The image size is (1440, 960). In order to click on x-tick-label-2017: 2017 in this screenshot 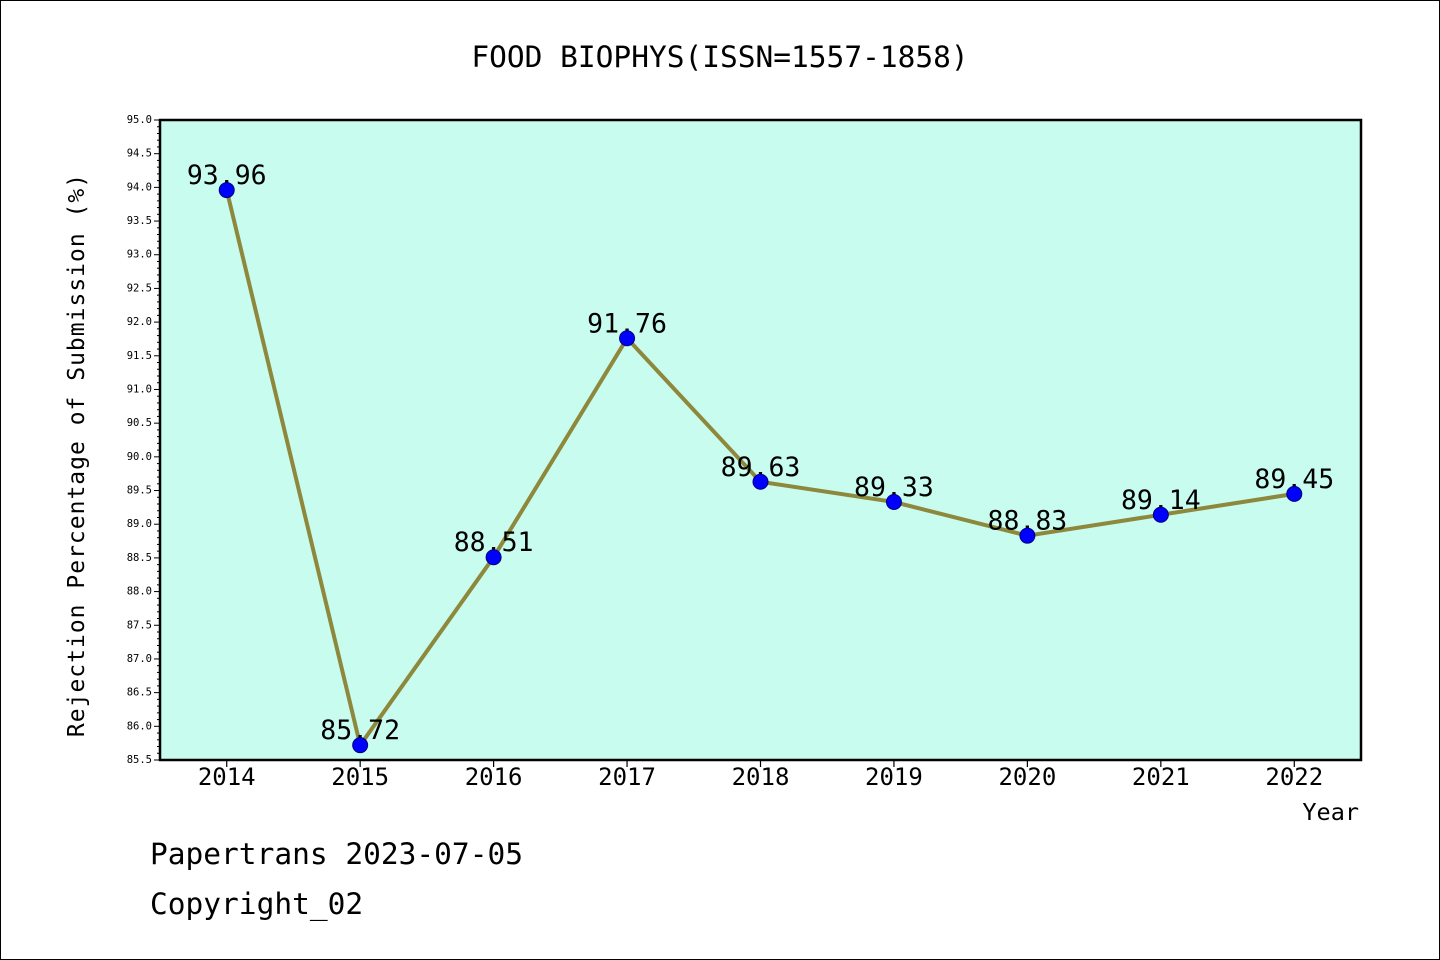, I will do `click(627, 777)`.